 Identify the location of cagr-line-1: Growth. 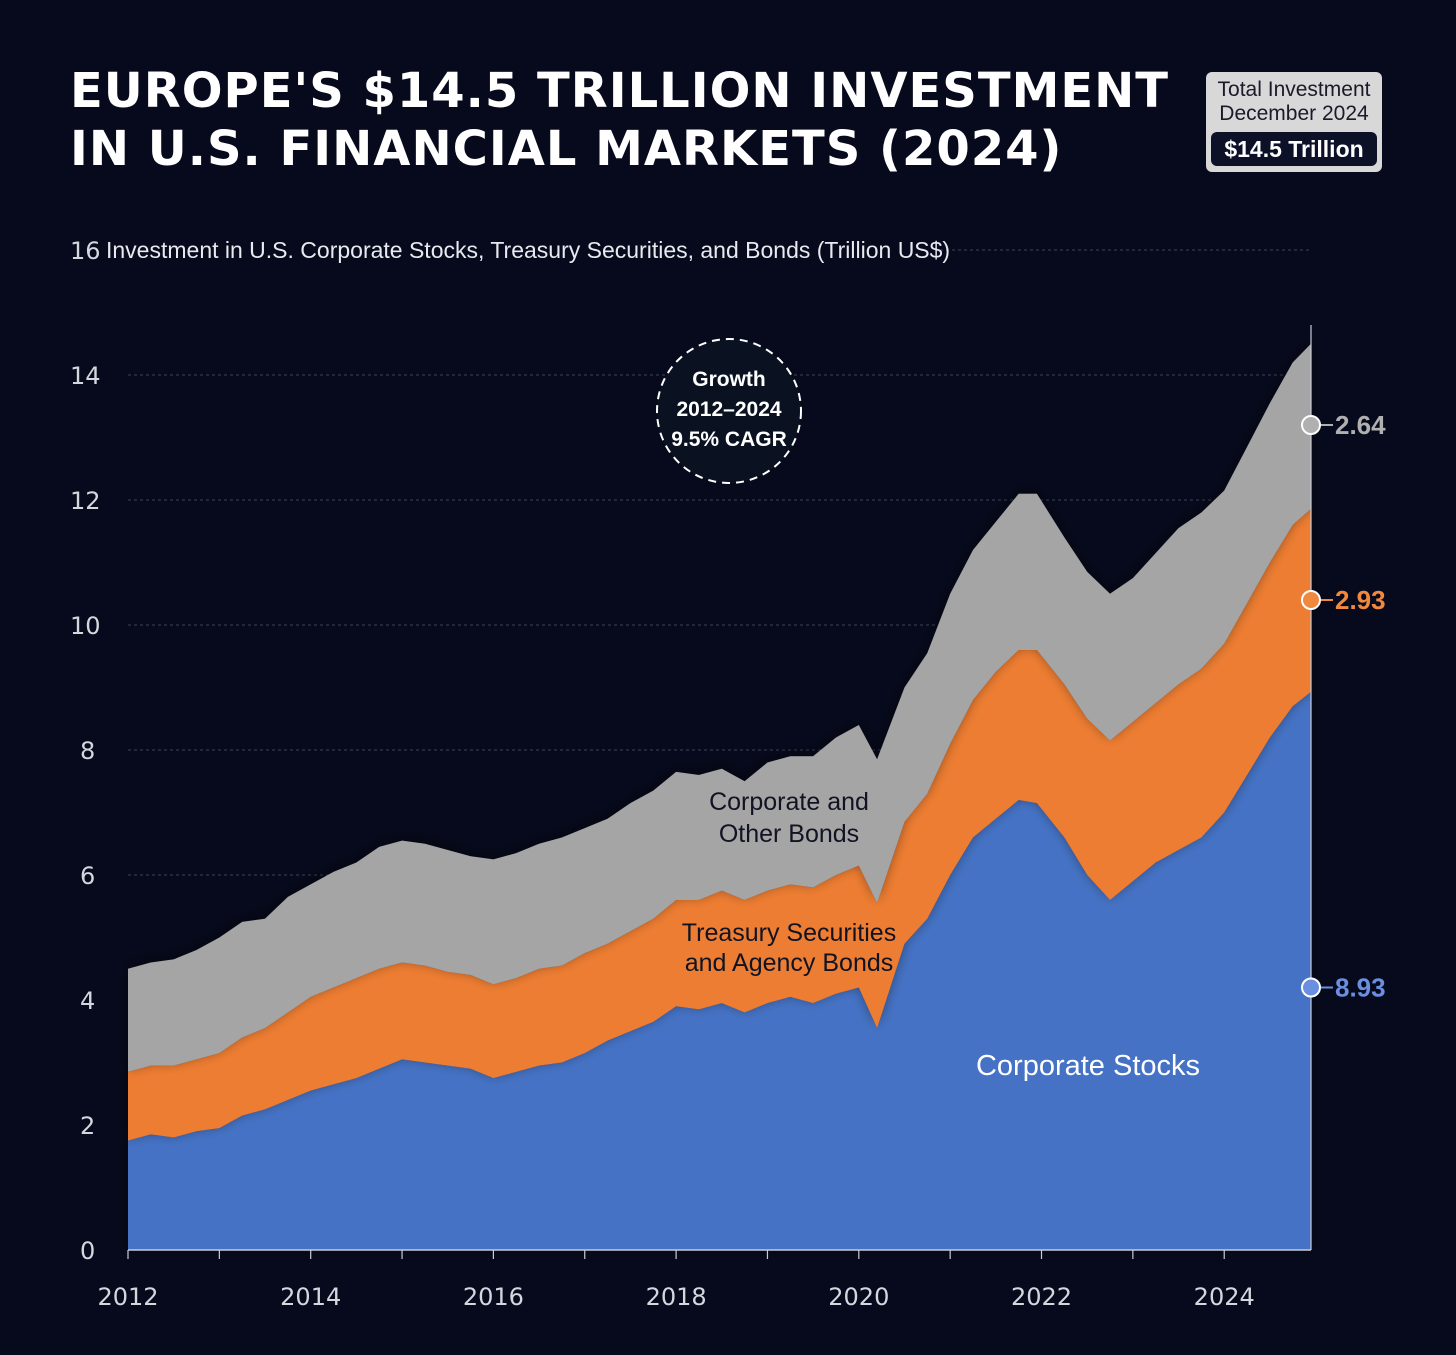
(729, 379).